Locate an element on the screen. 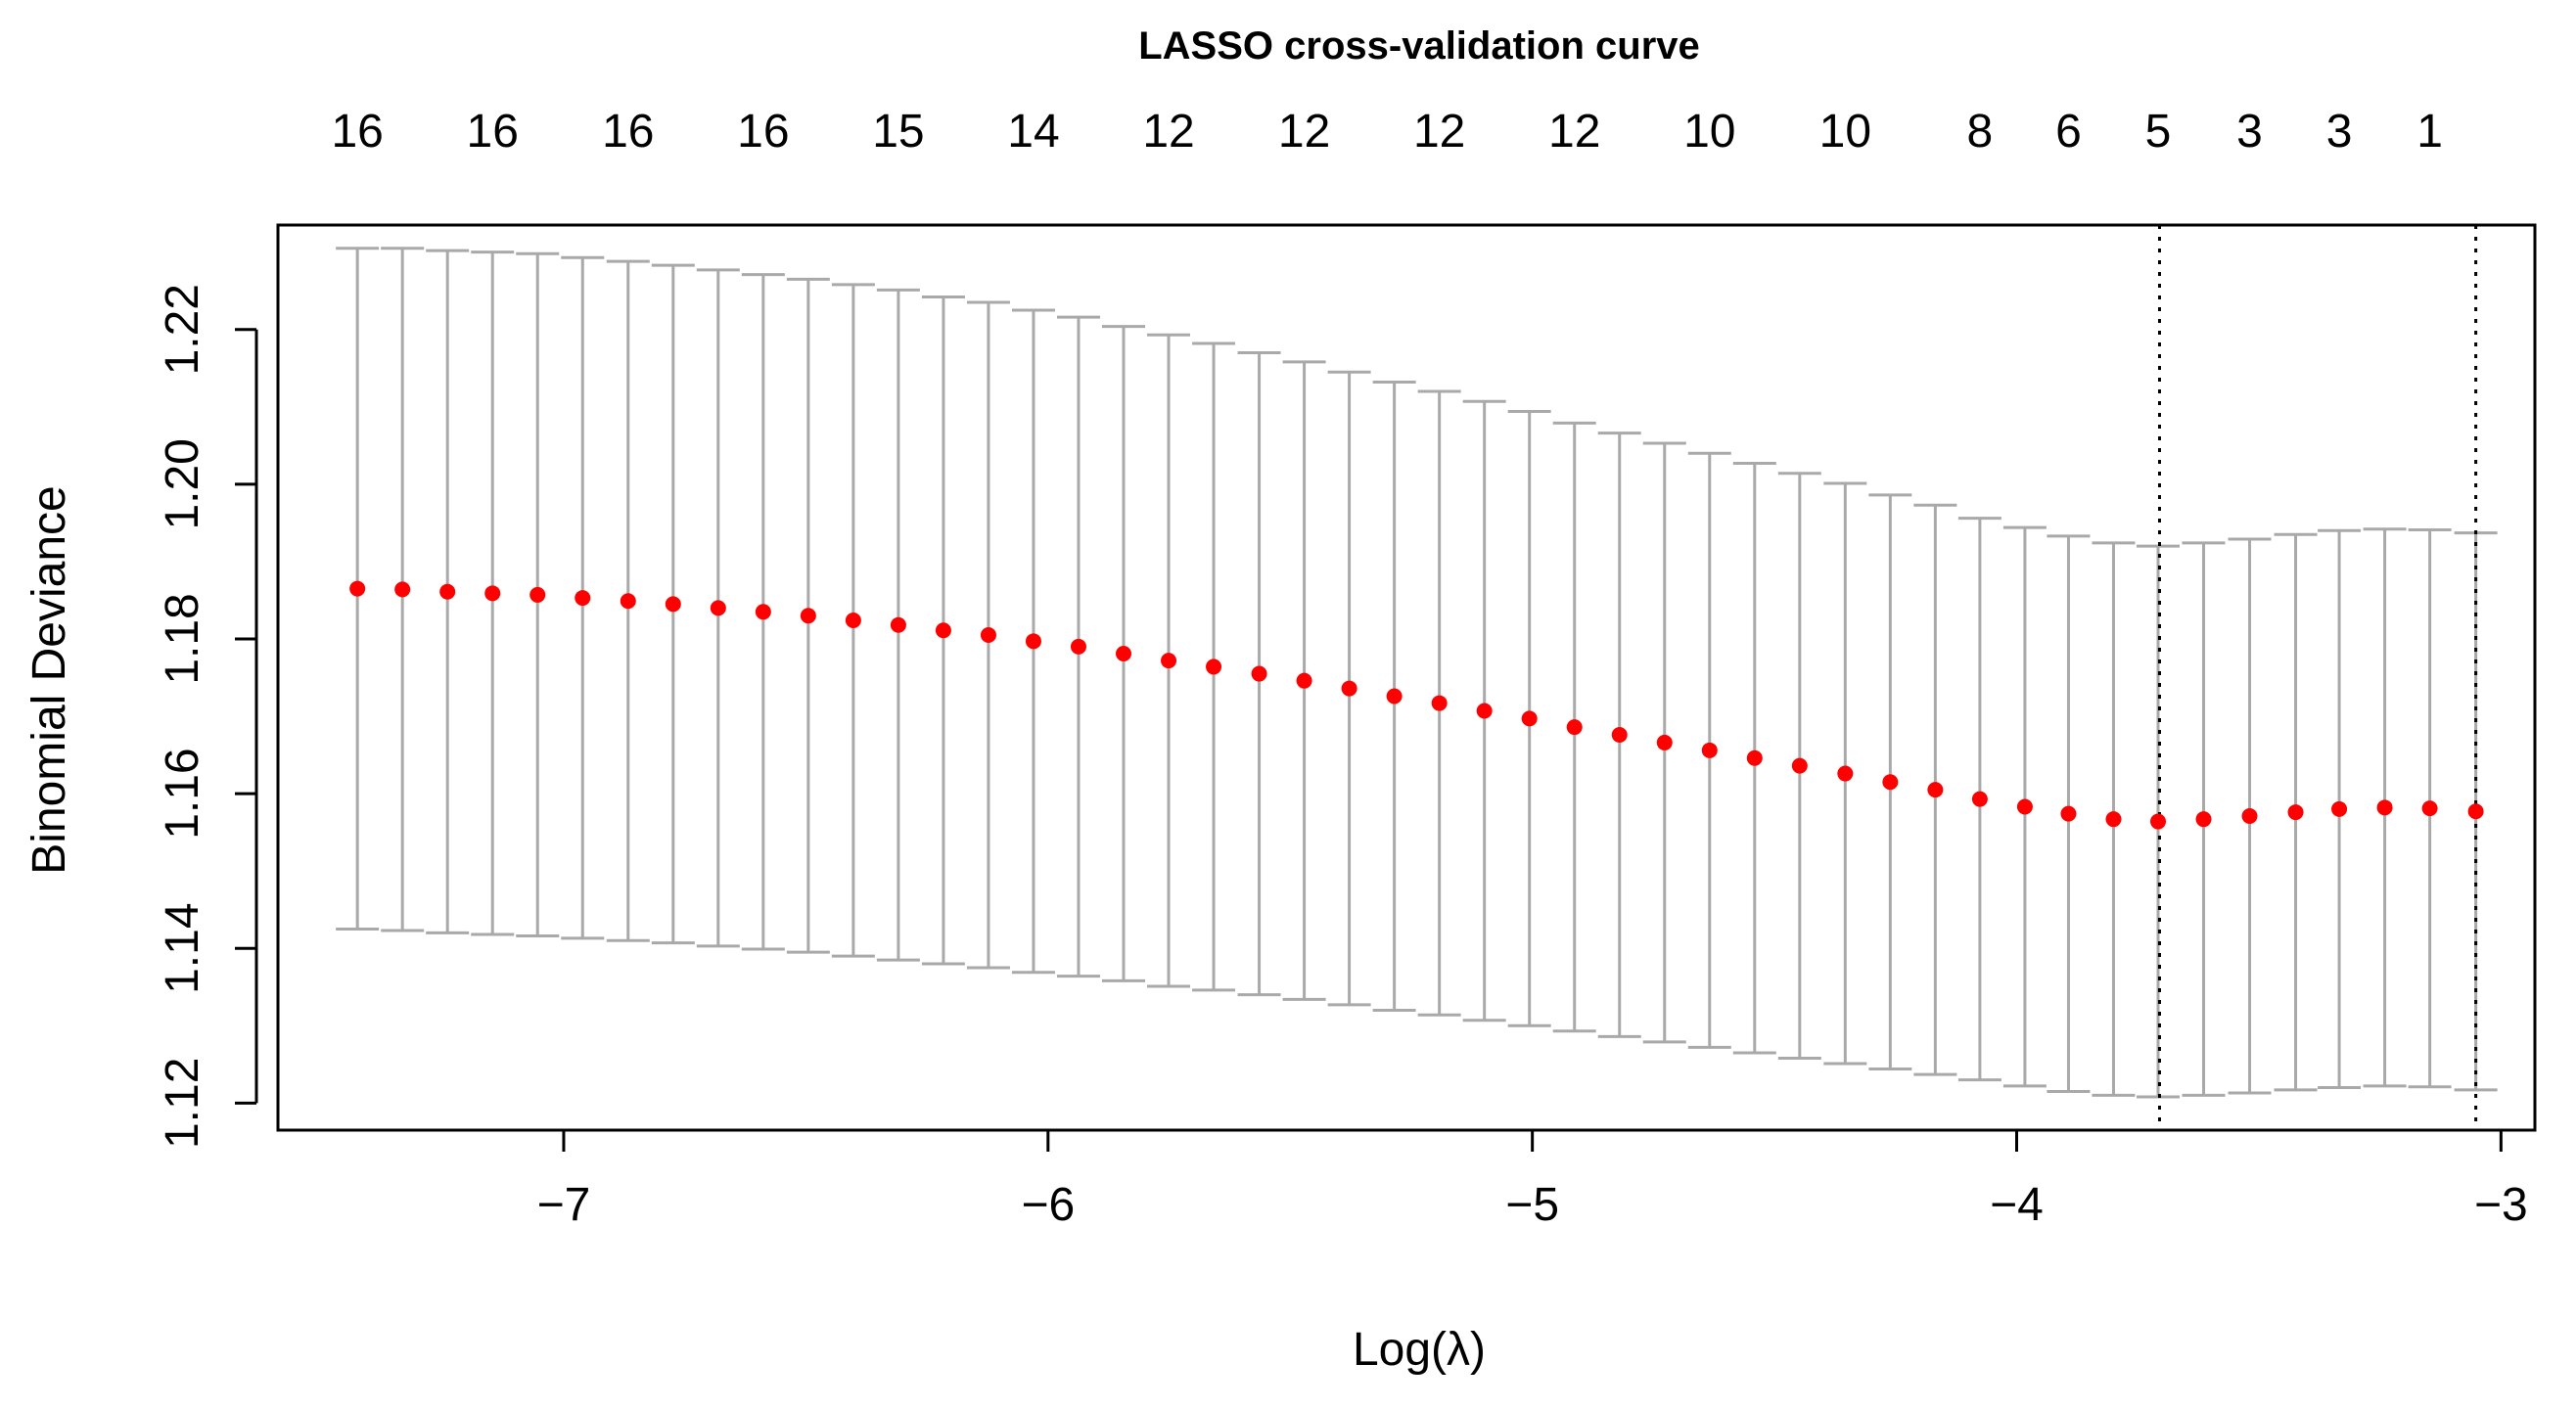 This screenshot has height=1409, width=2576. y-tick-label: 1.20 is located at coordinates (182, 483).